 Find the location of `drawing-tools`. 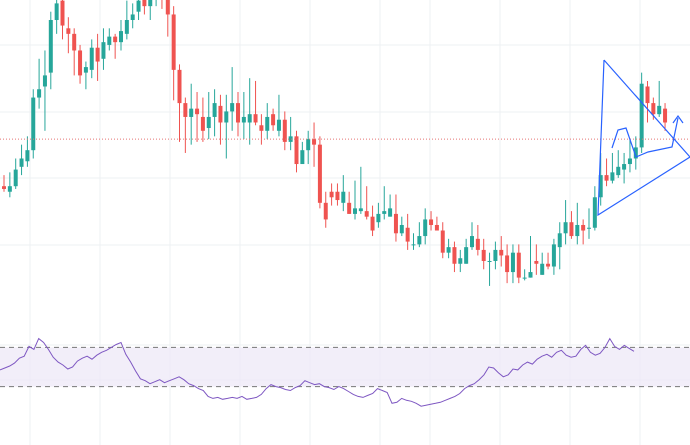

drawing-tools is located at coordinates (643, 138).